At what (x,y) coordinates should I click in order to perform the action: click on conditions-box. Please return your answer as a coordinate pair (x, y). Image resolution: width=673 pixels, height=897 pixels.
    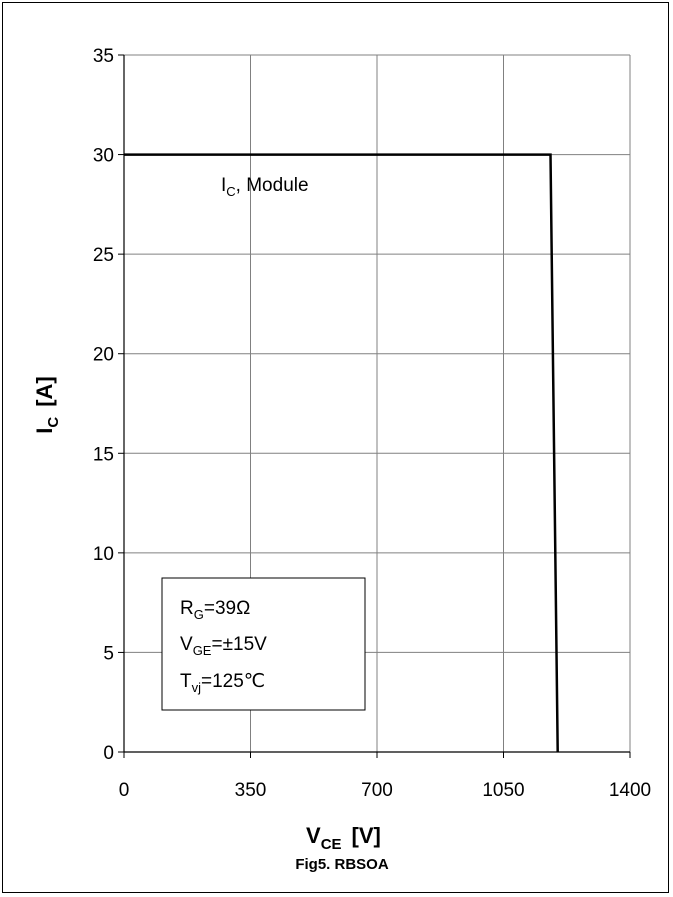
    Looking at the image, I should click on (263, 644).